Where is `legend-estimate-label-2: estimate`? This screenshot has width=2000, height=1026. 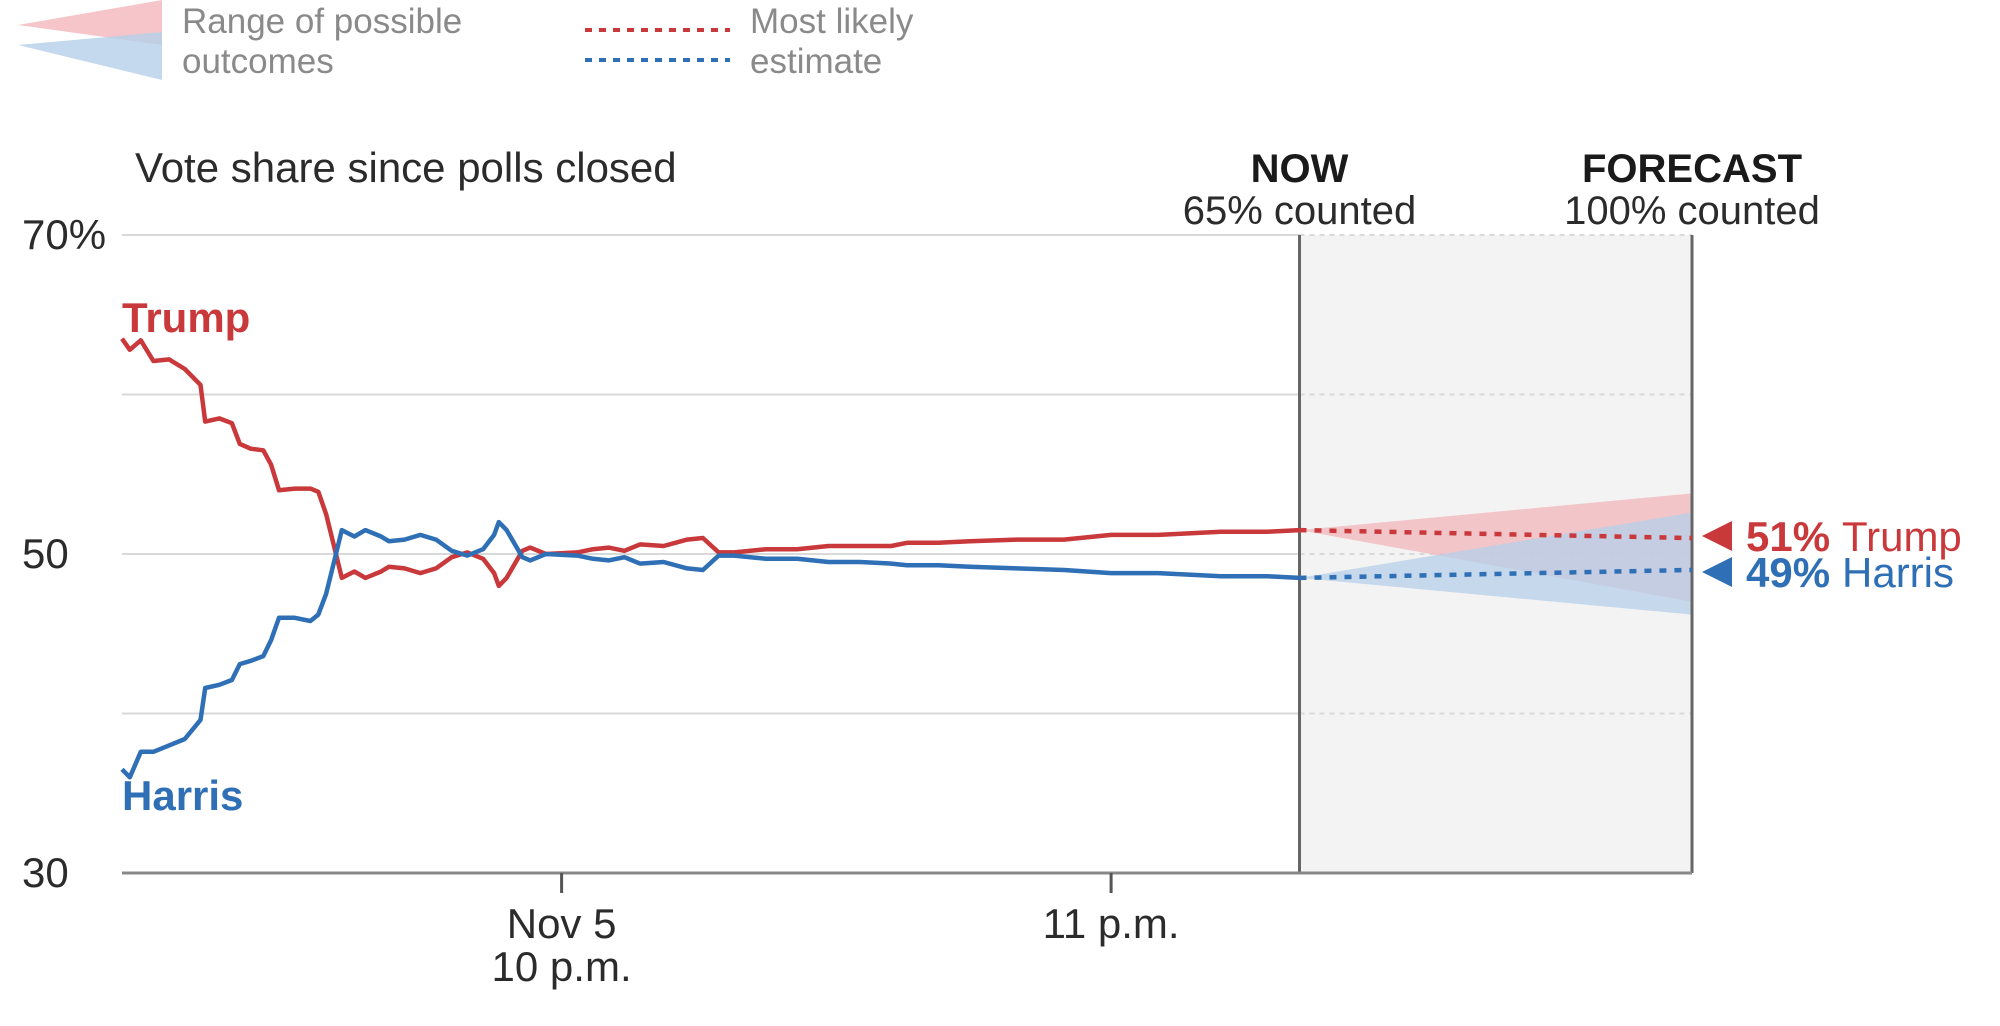 legend-estimate-label-2: estimate is located at coordinates (816, 61).